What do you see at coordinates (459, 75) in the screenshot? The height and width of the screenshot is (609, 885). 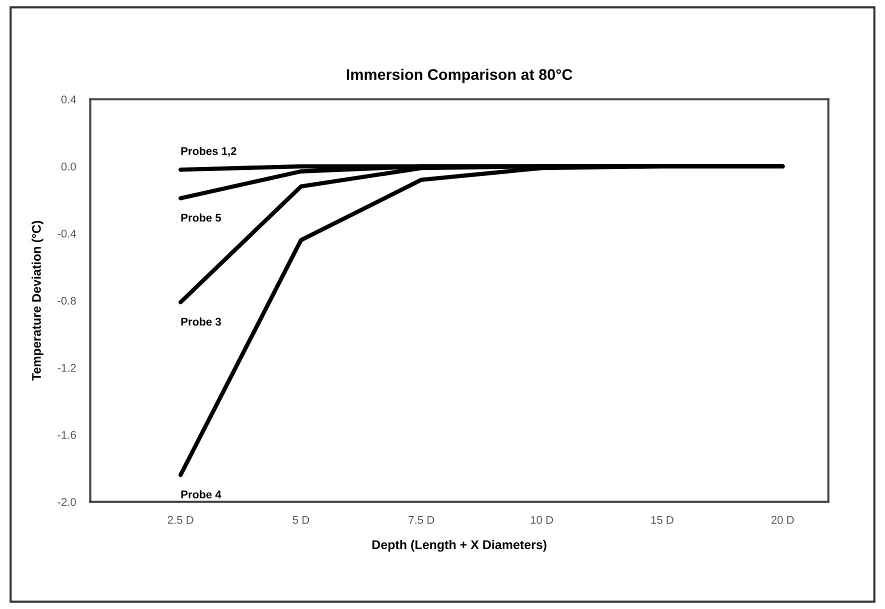 I see `chart-title: Immersion Comparison at 80°C` at bounding box center [459, 75].